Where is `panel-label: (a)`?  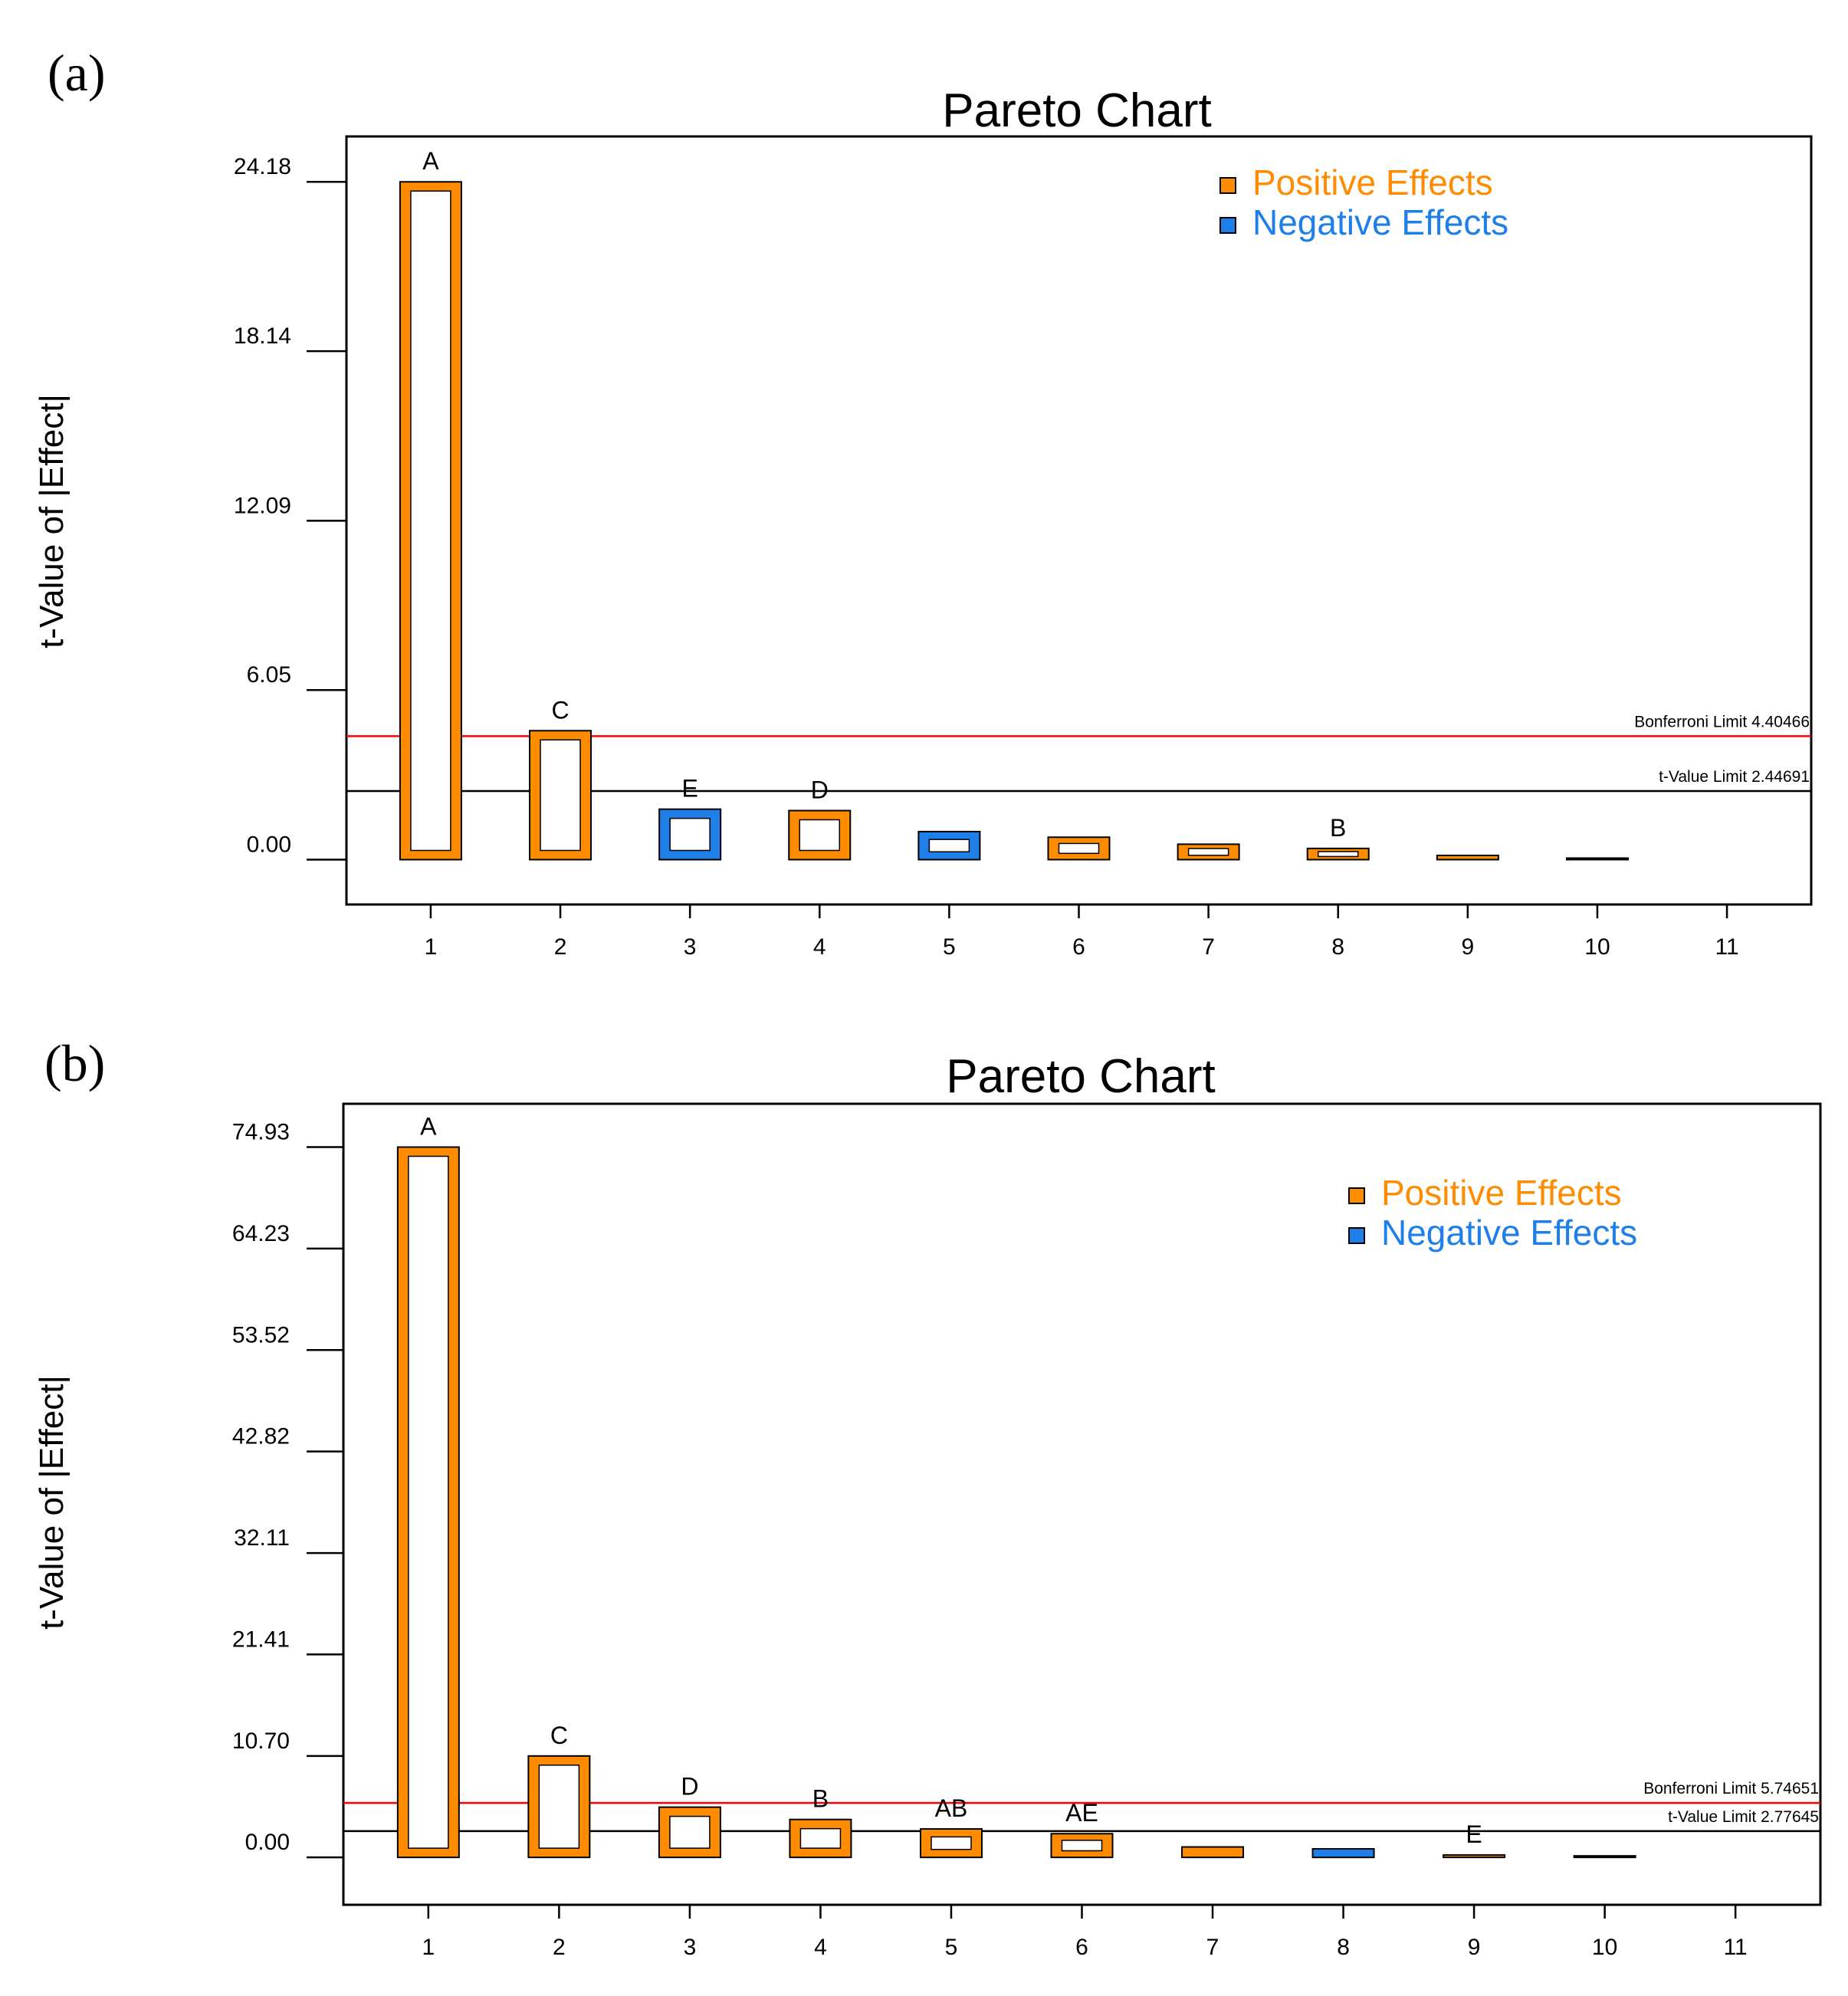 panel-label: (a) is located at coordinates (76, 73).